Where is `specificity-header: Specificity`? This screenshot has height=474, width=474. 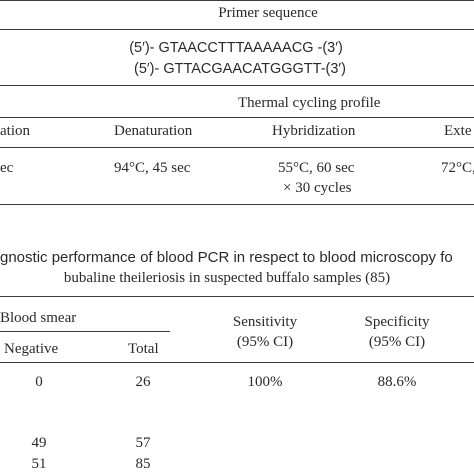
specificity-header: Specificity is located at coordinates (397, 322).